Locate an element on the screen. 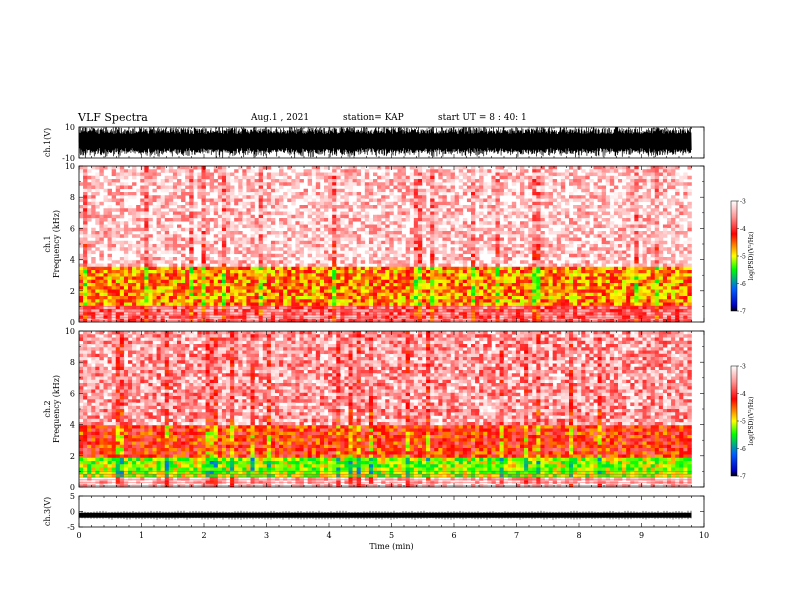 The width and height of the screenshot is (792, 612). x-tick-label: 3 is located at coordinates (266, 535).